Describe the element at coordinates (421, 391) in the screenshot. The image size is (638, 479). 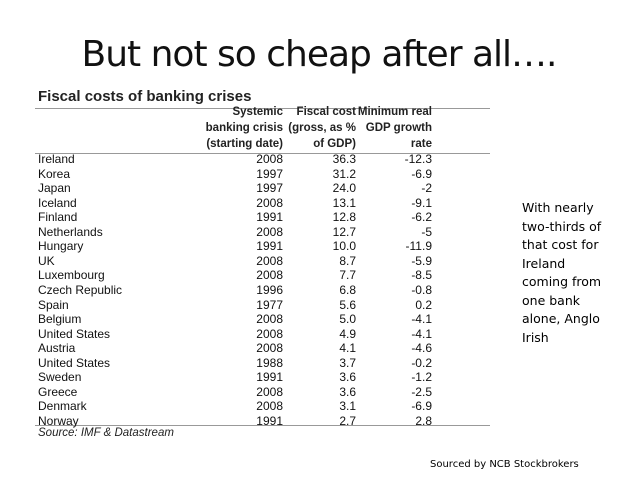
I see `value-cell: -2.5` at that location.